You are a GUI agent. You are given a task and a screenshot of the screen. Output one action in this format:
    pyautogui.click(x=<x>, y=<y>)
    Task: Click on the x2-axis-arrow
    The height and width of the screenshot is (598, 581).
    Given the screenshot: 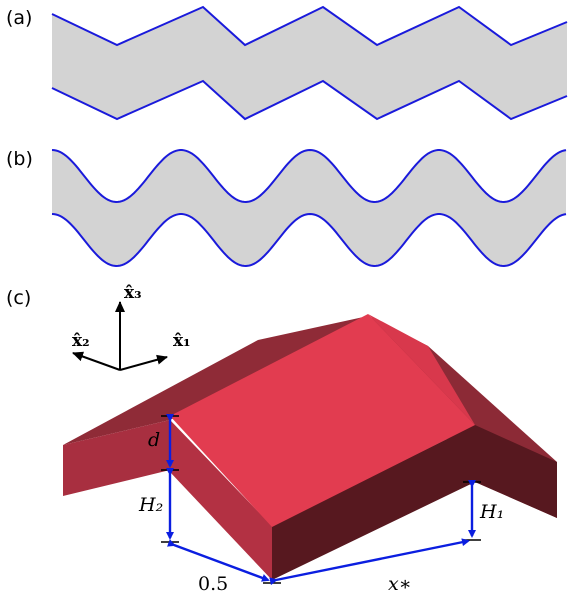 What is the action you would take?
    pyautogui.click(x=96, y=361)
    